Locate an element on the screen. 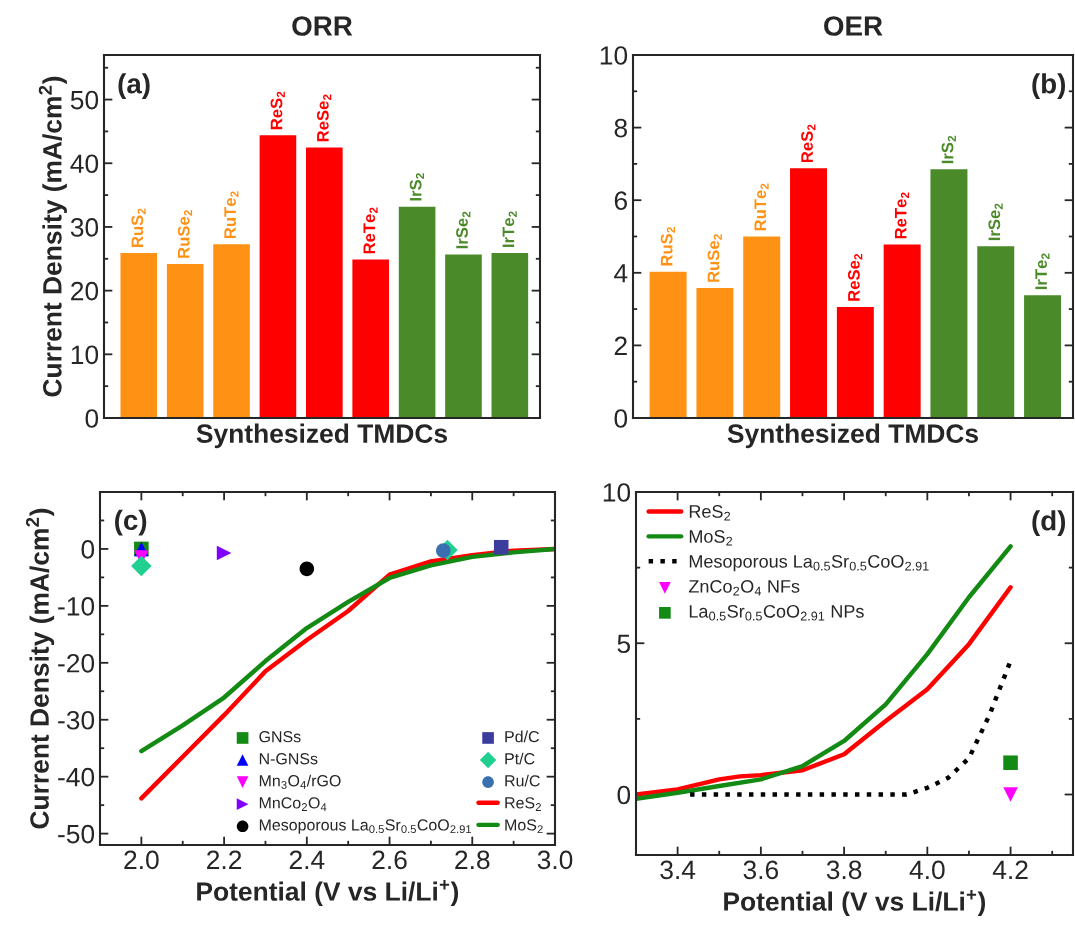 The width and height of the screenshot is (1075, 929). y-tick-label: 4 is located at coordinates (621, 273).